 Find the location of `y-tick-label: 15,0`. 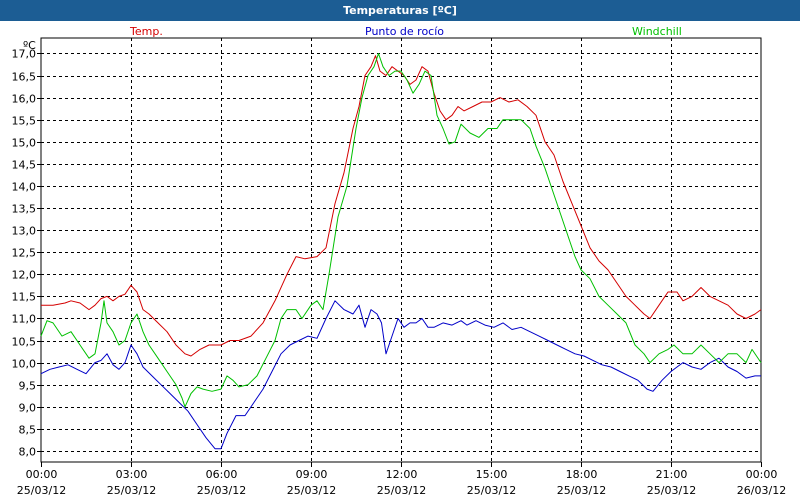

y-tick-label: 15,0 is located at coordinates (24, 143).